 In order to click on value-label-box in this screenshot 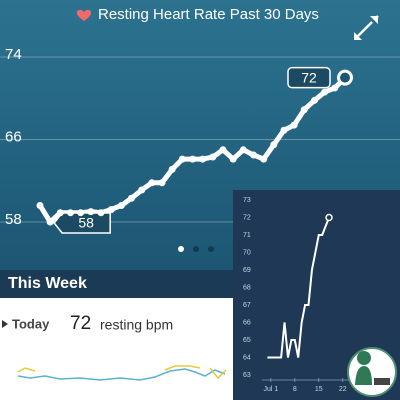, I will do `click(309, 77)`.